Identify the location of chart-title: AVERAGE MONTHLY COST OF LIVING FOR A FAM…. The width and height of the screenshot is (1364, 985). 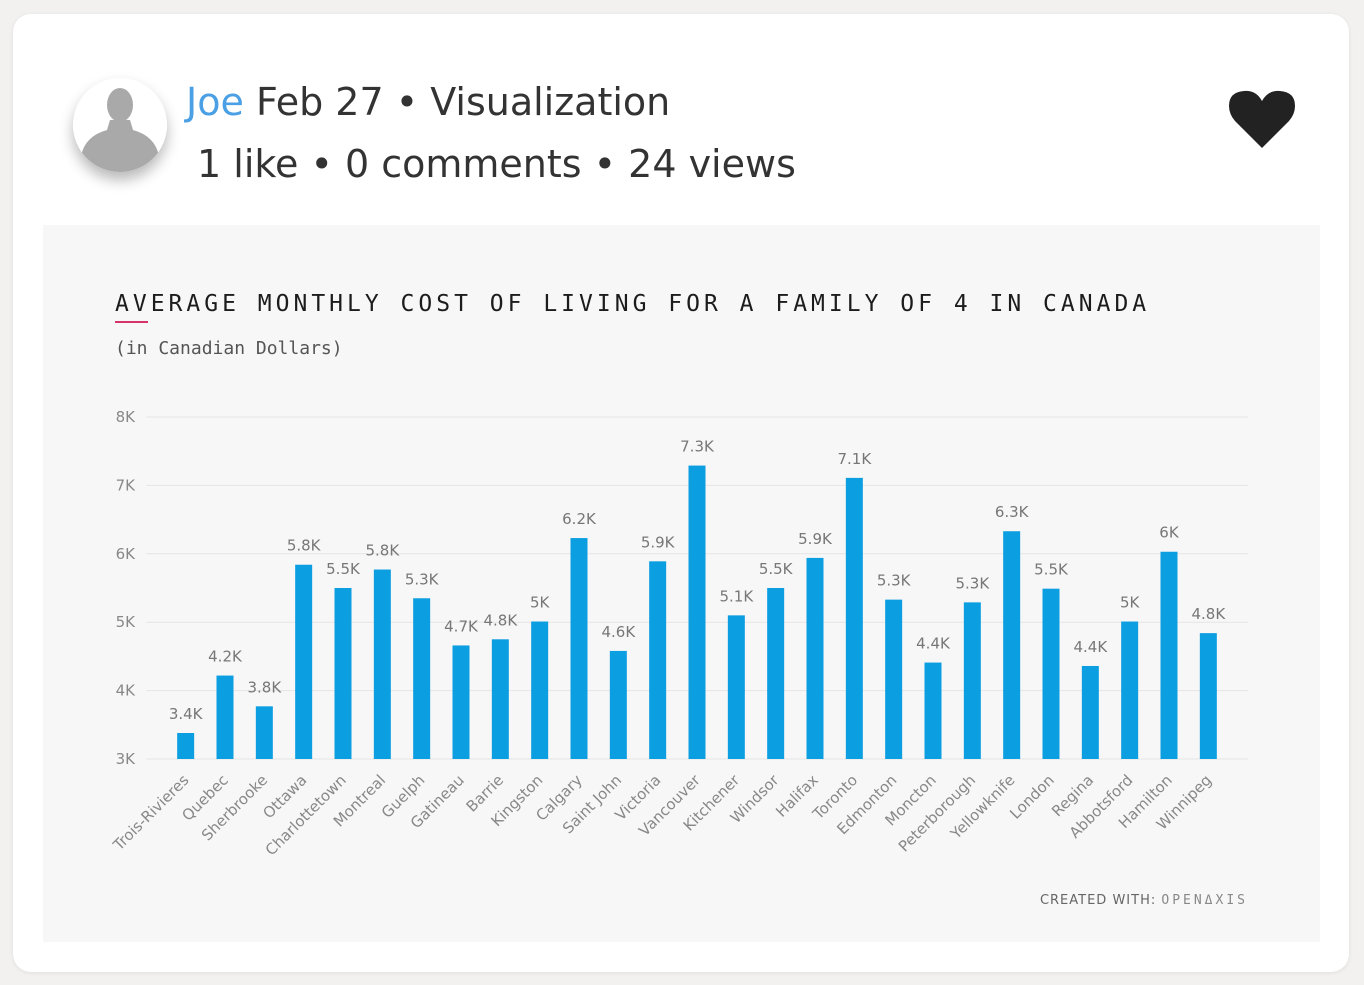
(633, 304).